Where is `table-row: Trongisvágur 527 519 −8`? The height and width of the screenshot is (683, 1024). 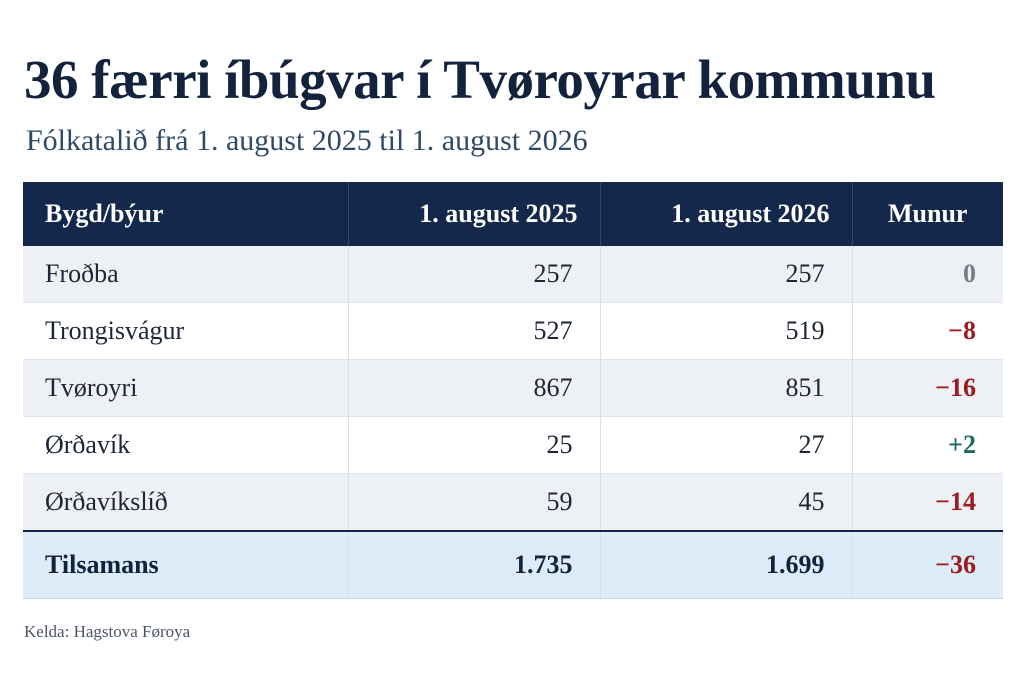 table-row: Trongisvágur 527 519 −8 is located at coordinates (513, 331).